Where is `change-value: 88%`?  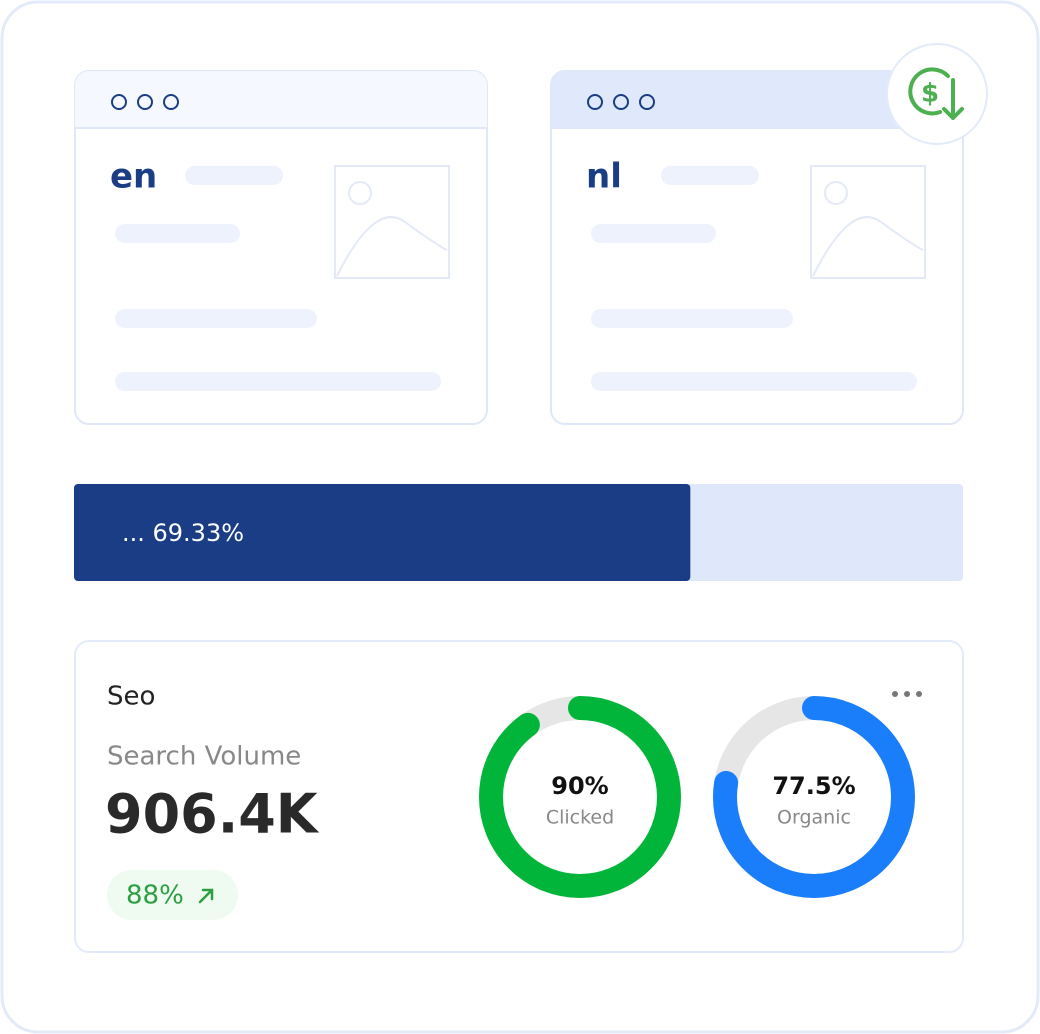 change-value: 88% is located at coordinates (155, 896).